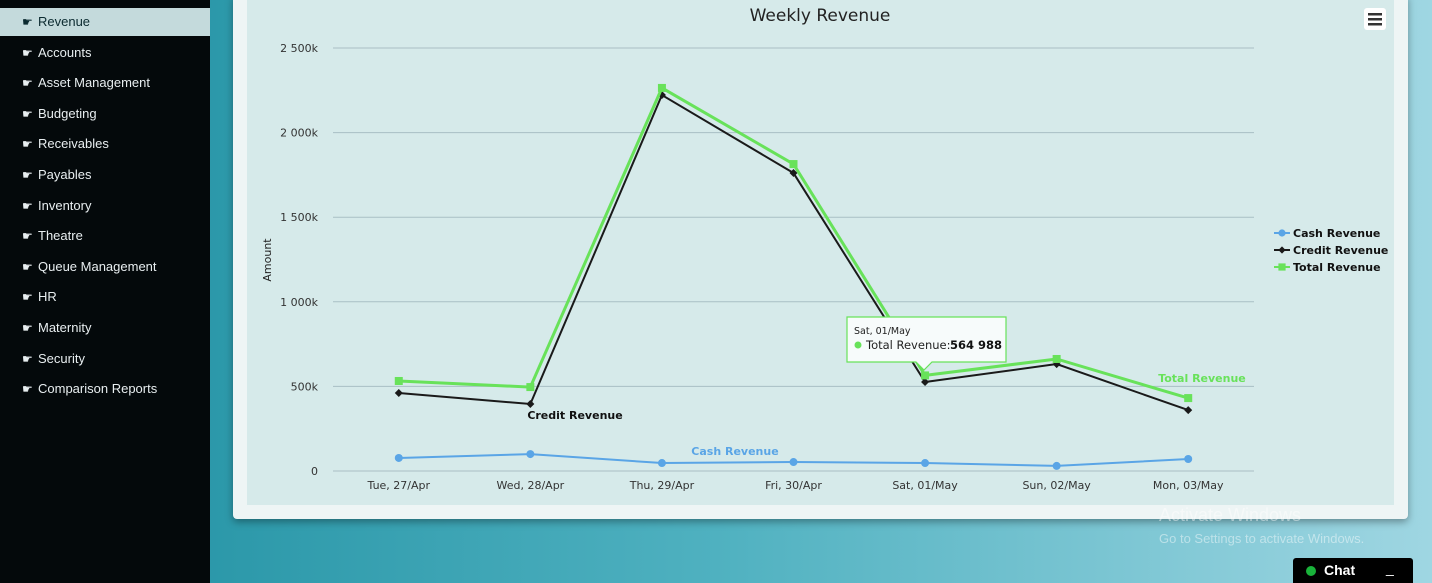 This screenshot has width=1432, height=583. What do you see at coordinates (305, 386) in the screenshot?
I see `y-tick-label: 500k` at bounding box center [305, 386].